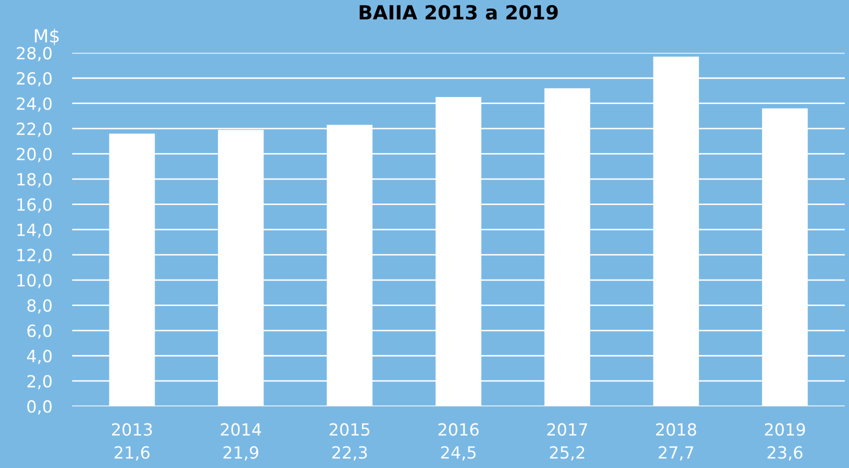 Image resolution: width=849 pixels, height=468 pixels. What do you see at coordinates (785, 453) in the screenshot?
I see `data-label: 23,6` at bounding box center [785, 453].